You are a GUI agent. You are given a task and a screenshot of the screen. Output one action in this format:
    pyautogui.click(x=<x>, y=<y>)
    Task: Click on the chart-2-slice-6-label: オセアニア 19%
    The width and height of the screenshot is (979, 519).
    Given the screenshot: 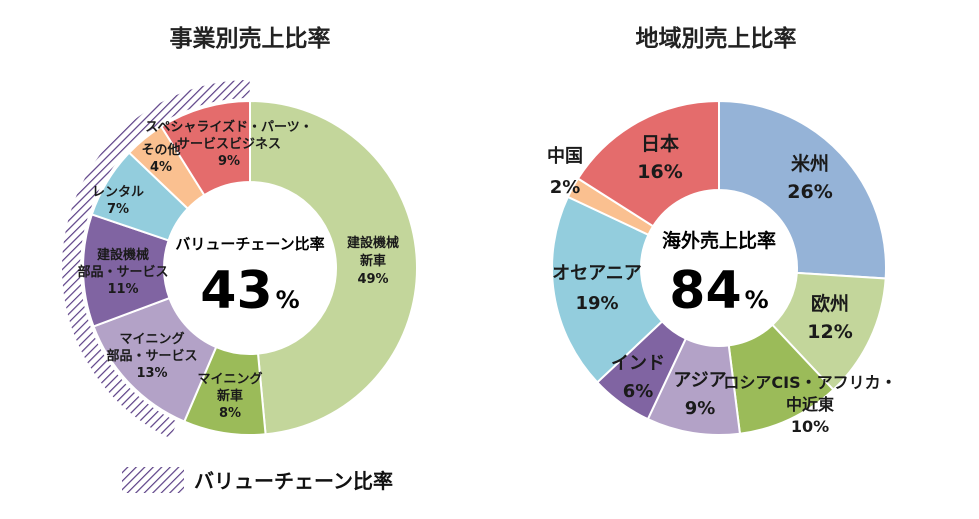 What is the action you would take?
    pyautogui.click(x=597, y=288)
    